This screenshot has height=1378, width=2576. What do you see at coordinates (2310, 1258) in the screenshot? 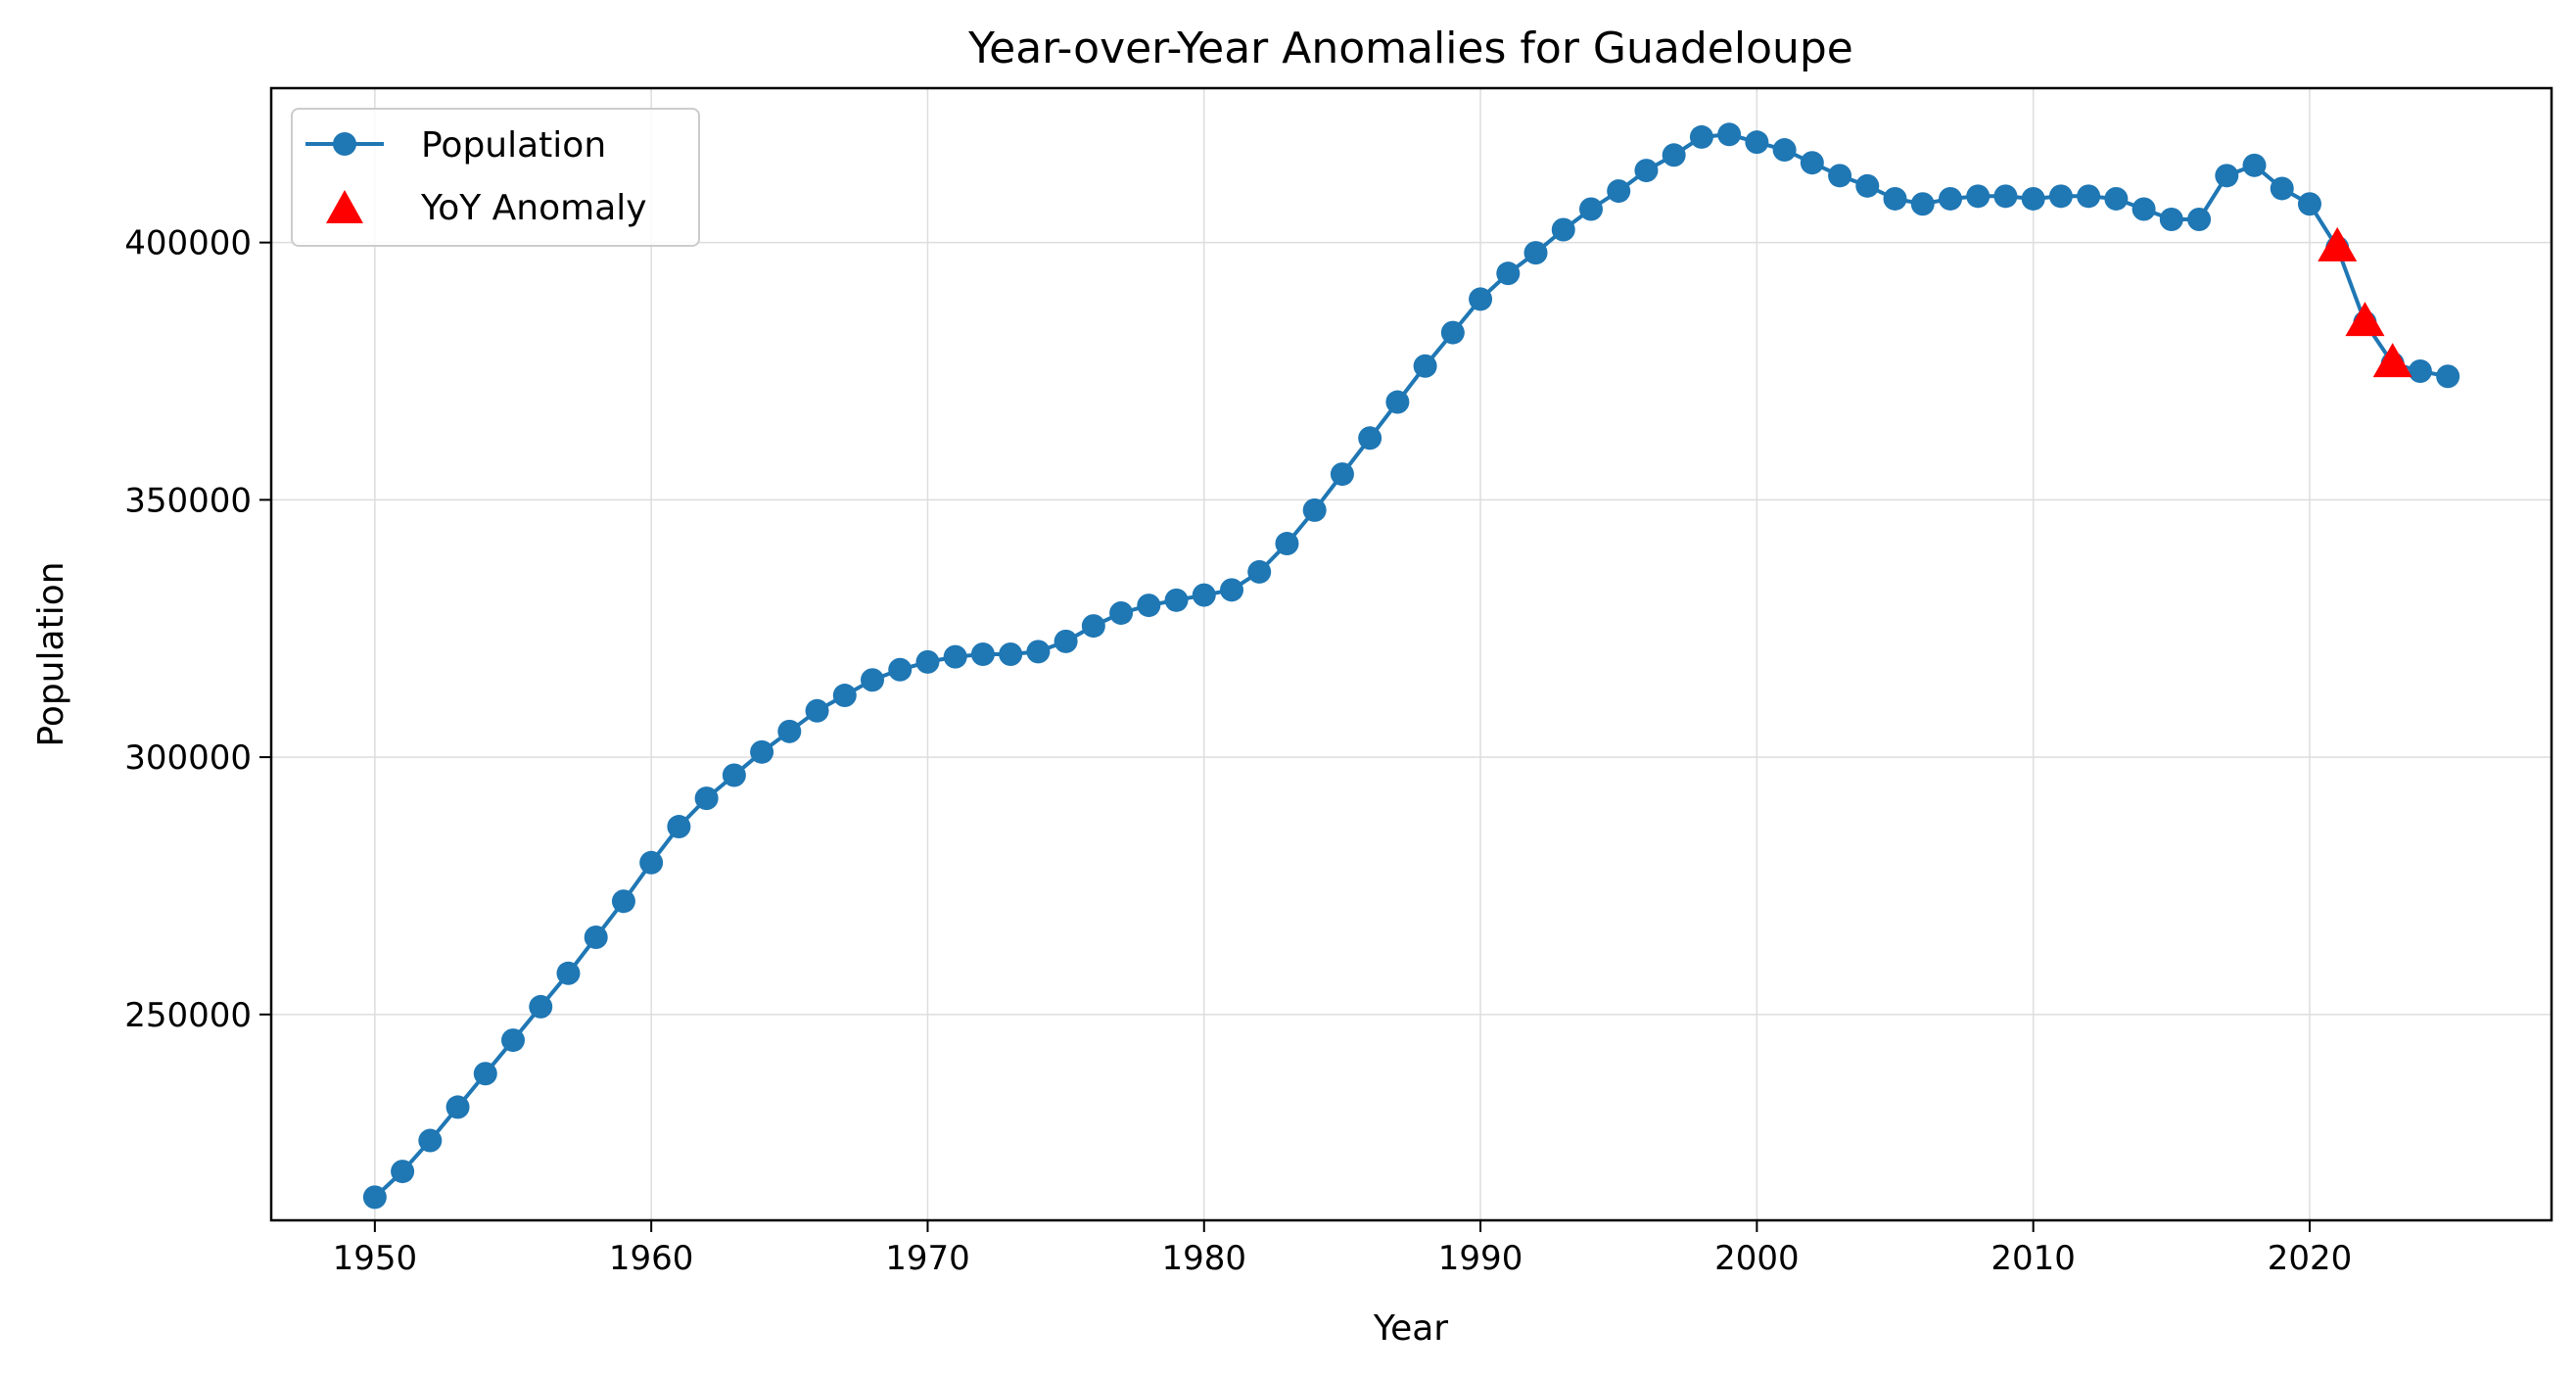
I see `x-tick-label: 2020` at bounding box center [2310, 1258].